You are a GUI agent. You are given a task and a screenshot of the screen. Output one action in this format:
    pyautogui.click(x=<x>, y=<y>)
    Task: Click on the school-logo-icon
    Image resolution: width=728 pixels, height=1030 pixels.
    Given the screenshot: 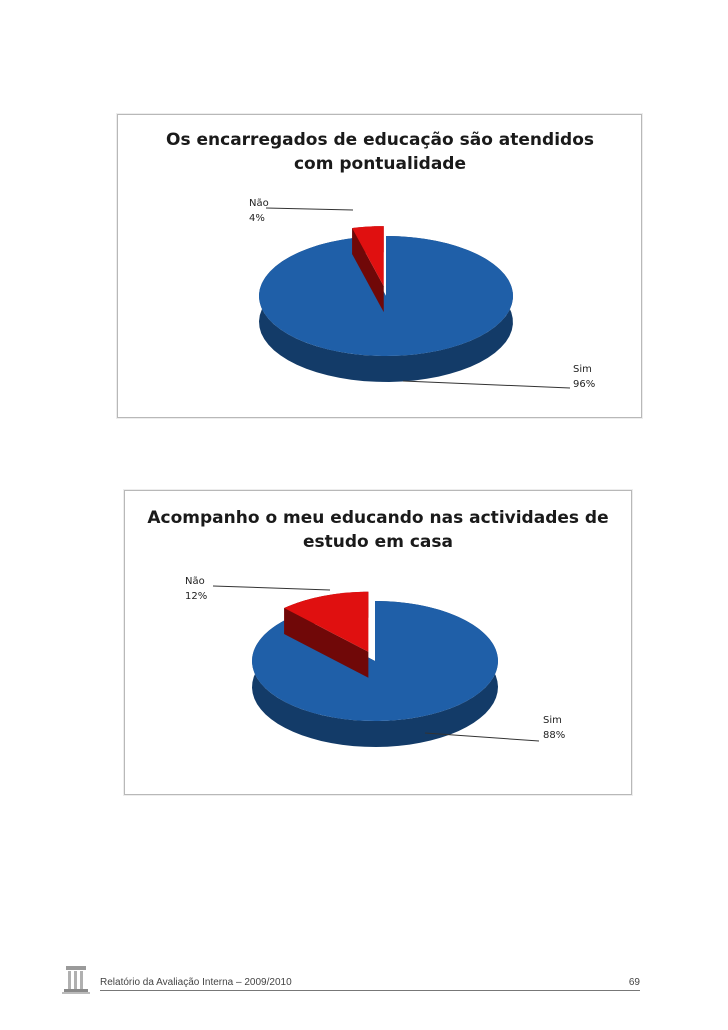 What is the action you would take?
    pyautogui.click(x=76, y=980)
    